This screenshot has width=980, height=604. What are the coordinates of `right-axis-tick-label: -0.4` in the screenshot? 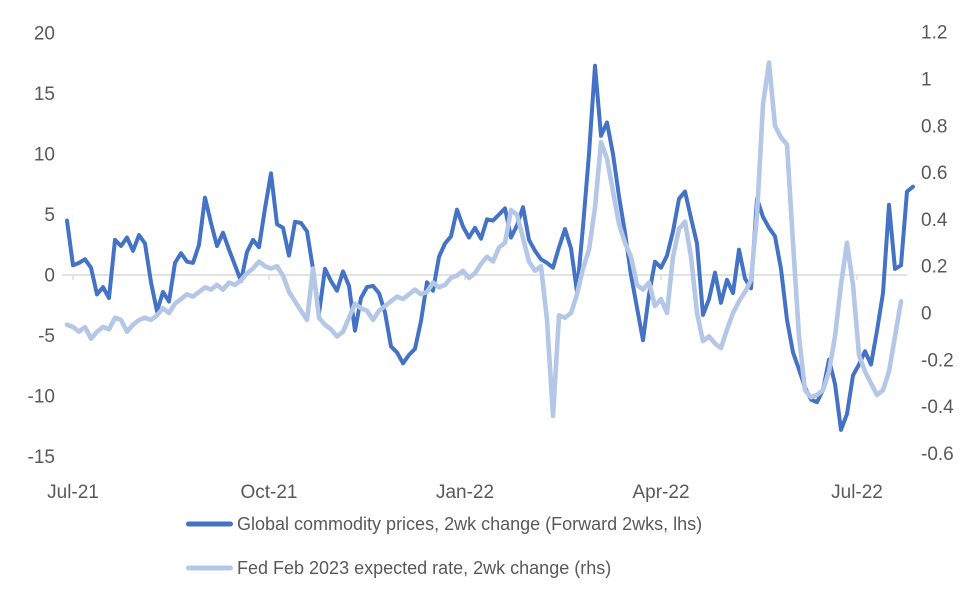 It's located at (937, 407).